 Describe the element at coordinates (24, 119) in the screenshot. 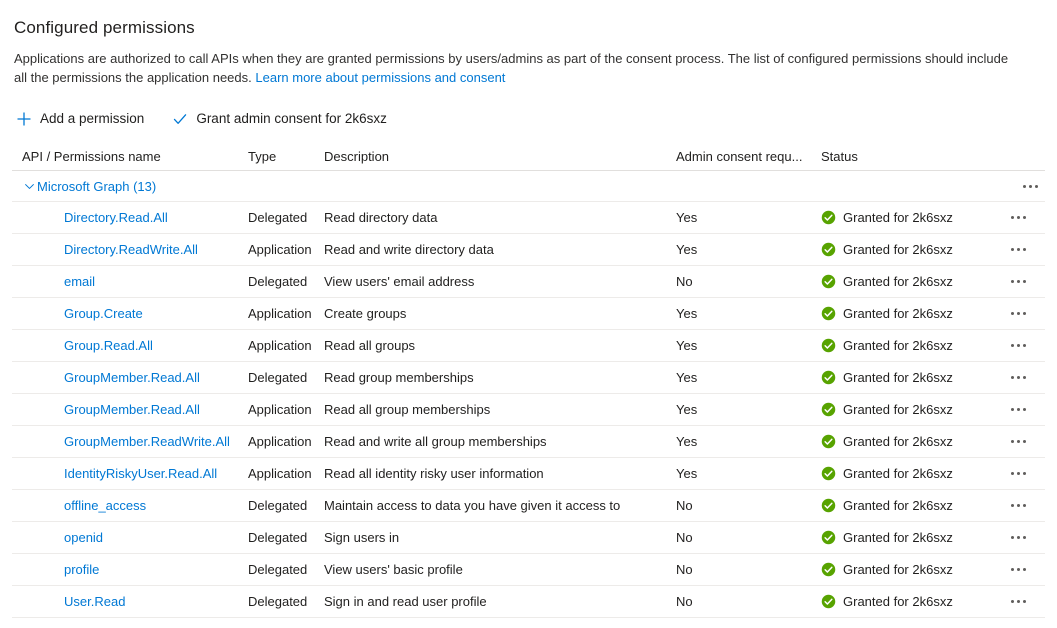

I see `plus-icon` at that location.